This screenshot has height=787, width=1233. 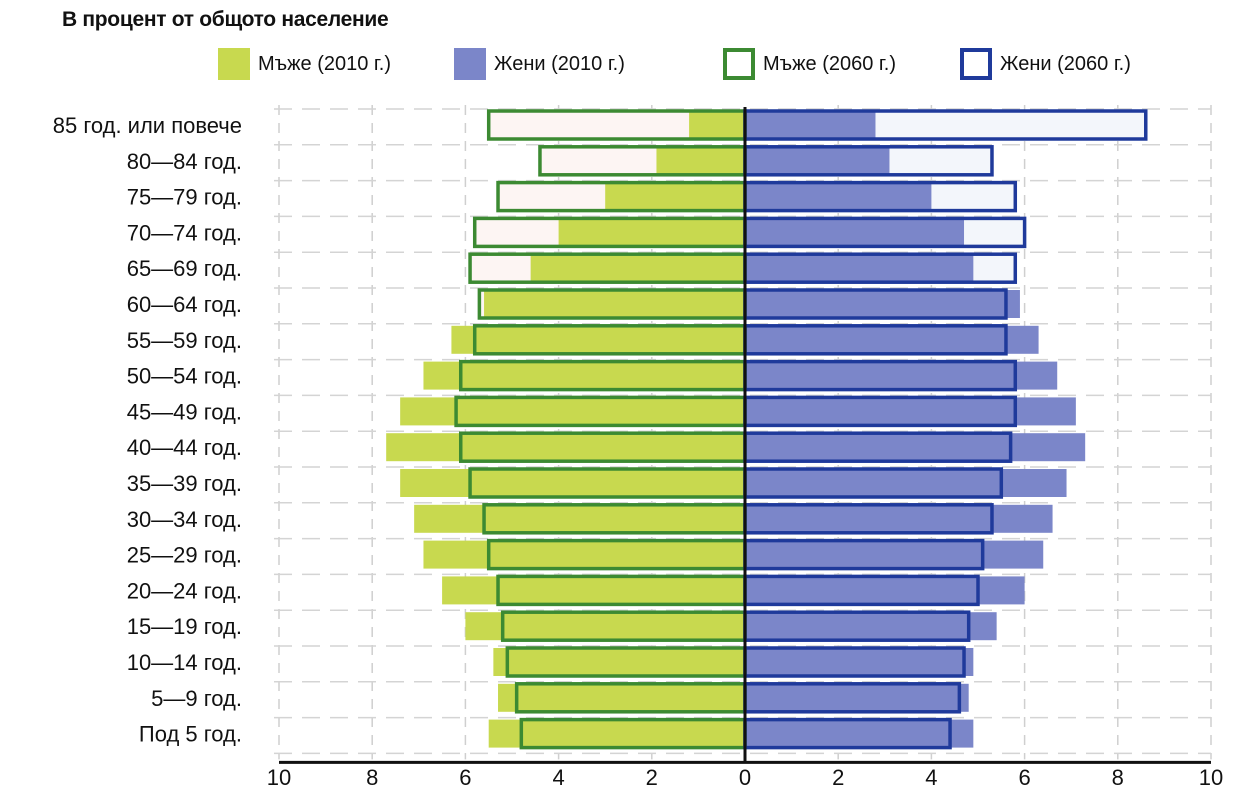 I want to click on age-group-label: 85 год. или повече, so click(x=147, y=125).